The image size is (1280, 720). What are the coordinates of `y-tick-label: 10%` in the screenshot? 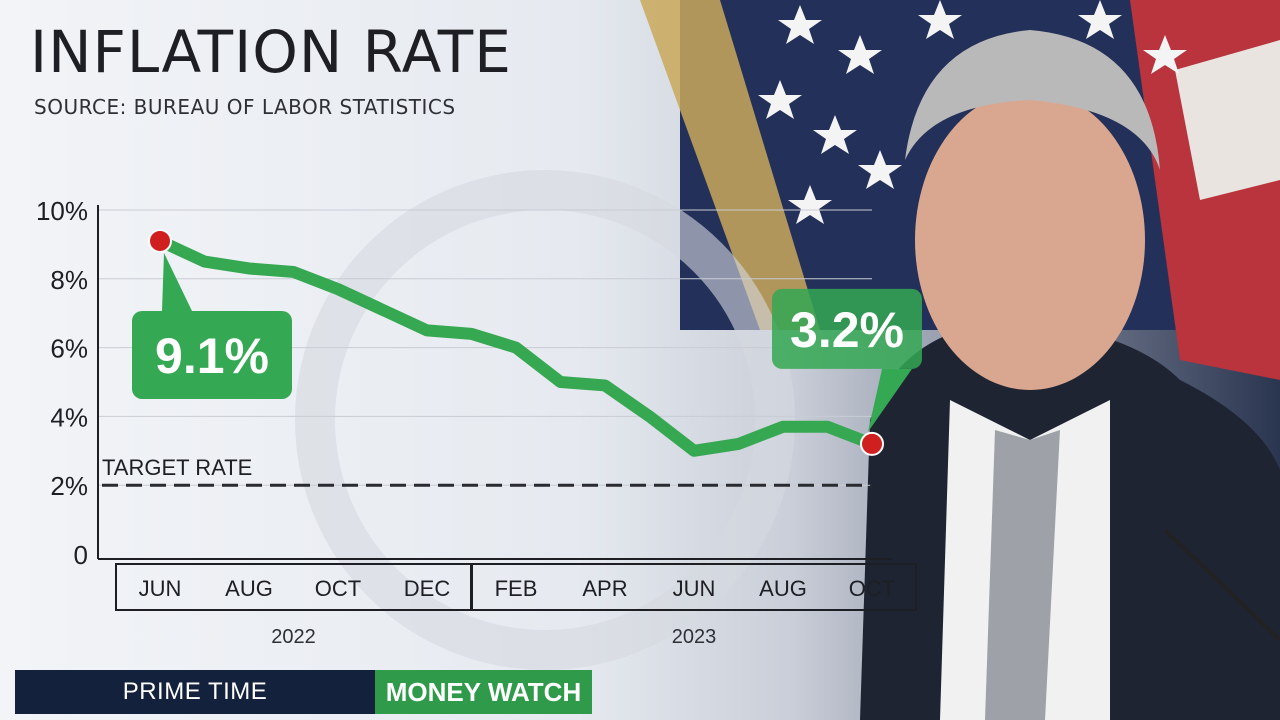 It's located at (62, 211).